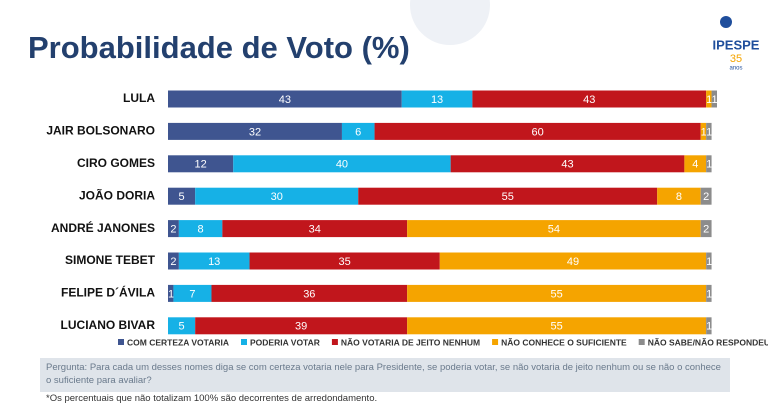 The width and height of the screenshot is (768, 408). Describe the element at coordinates (192, 294) in the screenshot. I see `value-label: 7` at that location.